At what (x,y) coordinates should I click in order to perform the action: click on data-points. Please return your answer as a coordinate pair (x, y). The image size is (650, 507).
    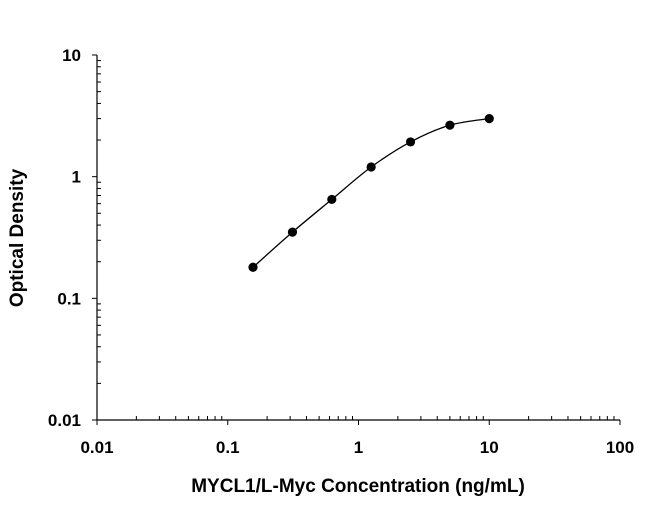
    Looking at the image, I should click on (371, 193).